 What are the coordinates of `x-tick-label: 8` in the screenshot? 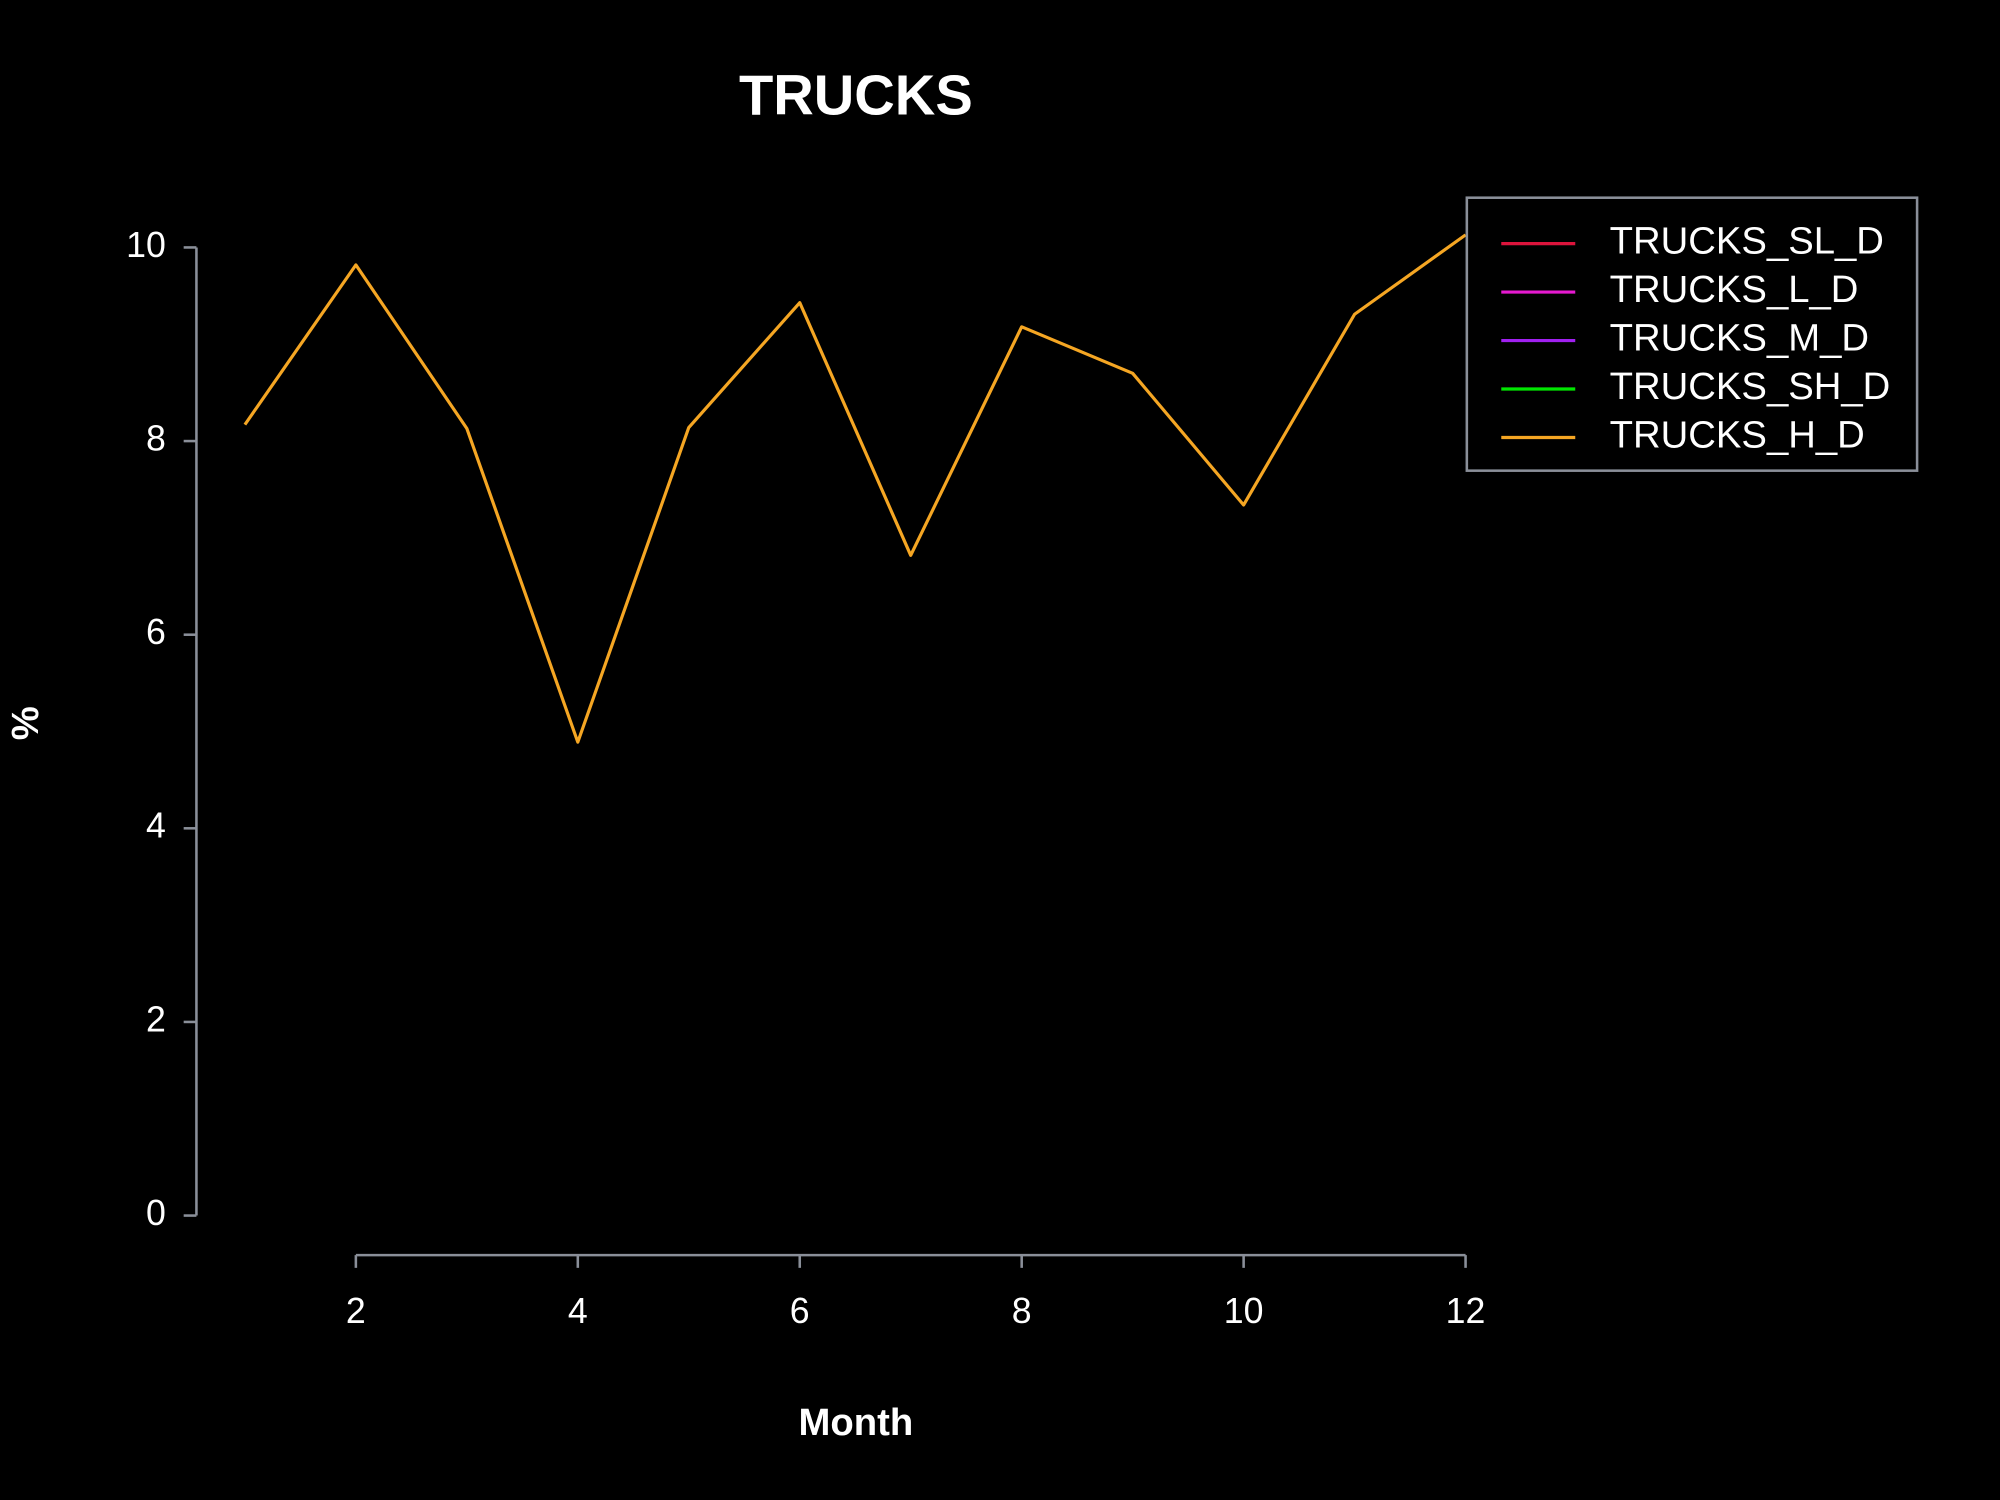 It's located at (1022, 1311).